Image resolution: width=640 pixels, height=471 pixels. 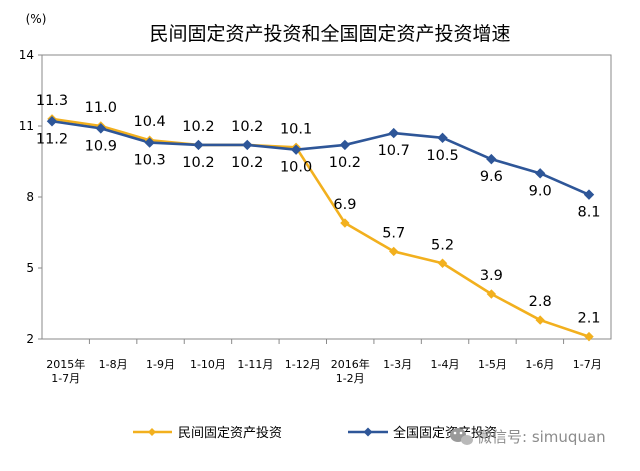 What do you see at coordinates (541, 437) in the screenshot?
I see `watermark-text: 微信号: simuquan` at bounding box center [541, 437].